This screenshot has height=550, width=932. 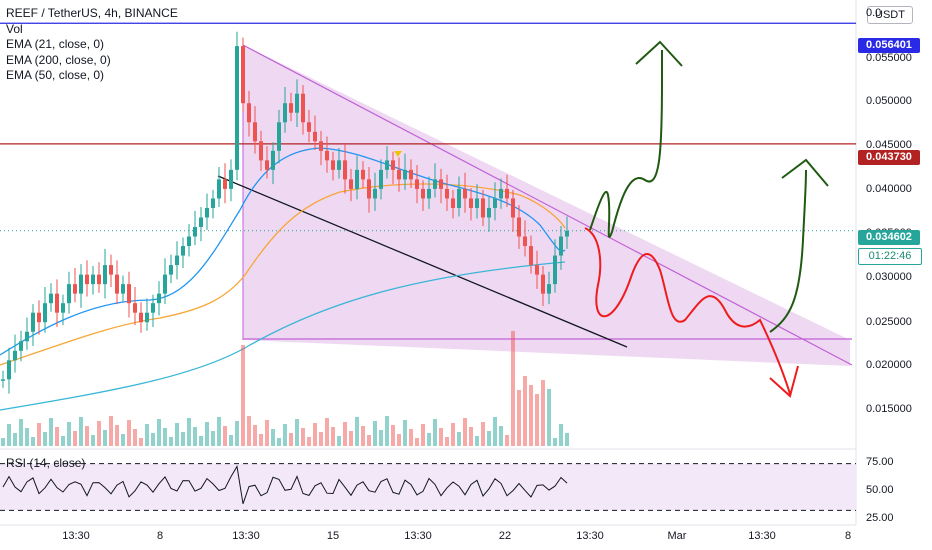 What do you see at coordinates (92, 13) in the screenshot?
I see `symbol-title: REEF / TetherUS, 4h, BINANCE` at bounding box center [92, 13].